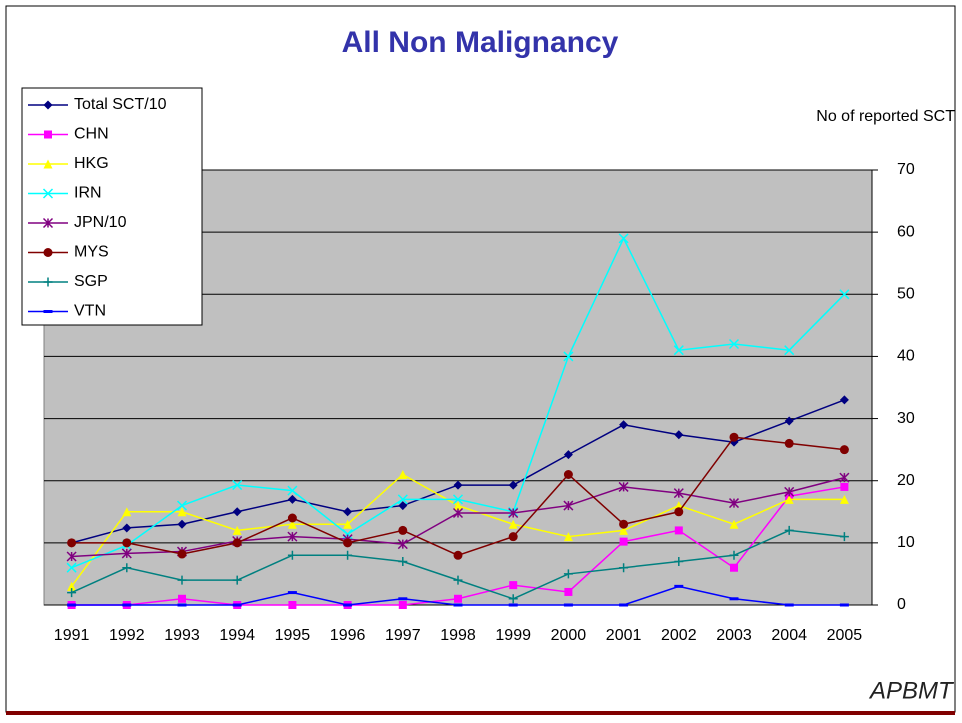  Describe the element at coordinates (569, 635) in the screenshot. I see `x-tick-label: 2000` at that location.